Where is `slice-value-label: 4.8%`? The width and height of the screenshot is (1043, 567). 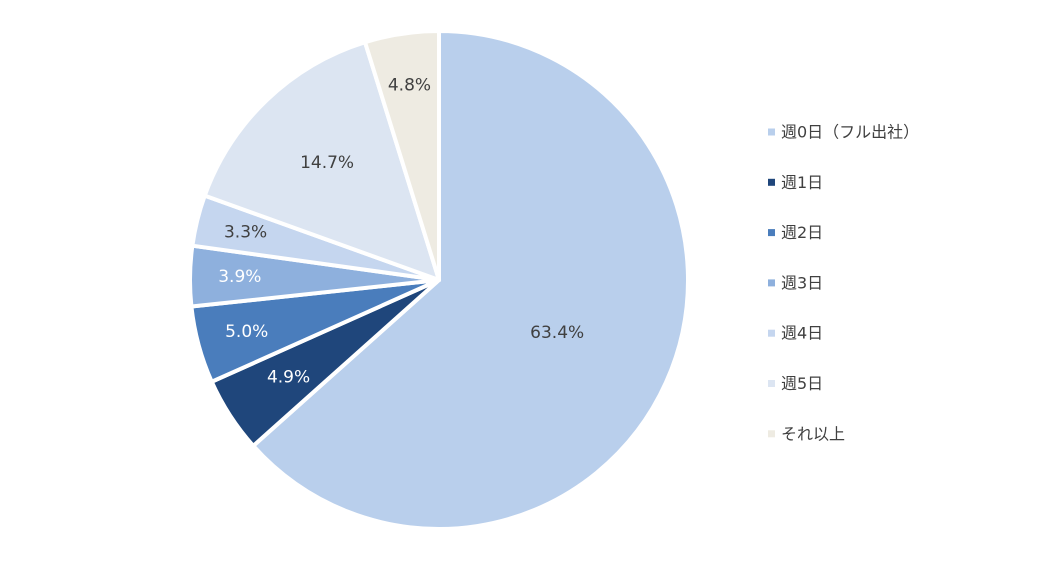 slice-value-label: 4.8% is located at coordinates (409, 86).